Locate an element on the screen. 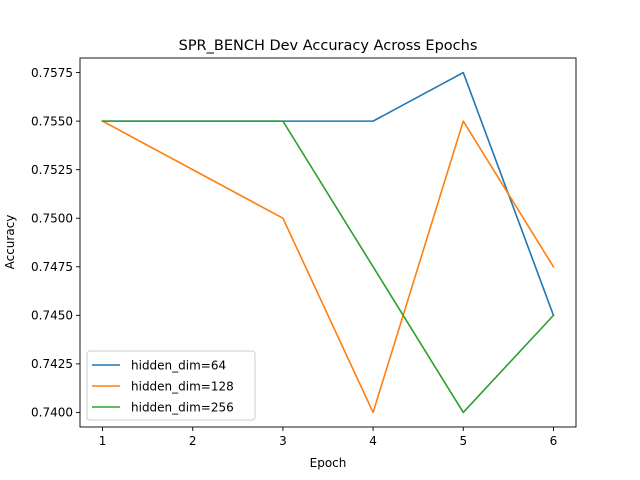 This screenshot has width=640, height=480. x-tick-label: 2 is located at coordinates (193, 441).